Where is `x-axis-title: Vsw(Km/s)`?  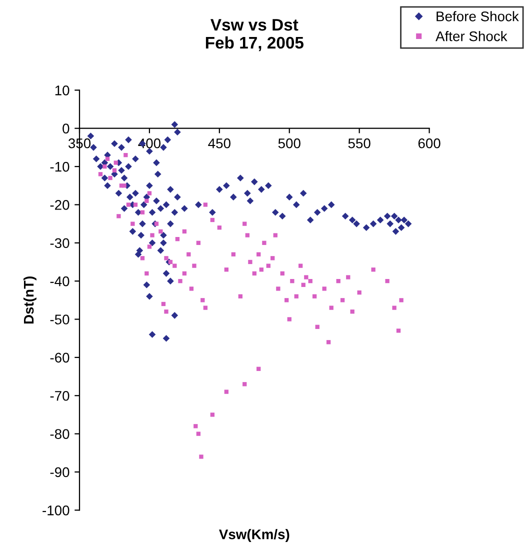 x-axis-title: Vsw(Km/s) is located at coordinates (254, 535).